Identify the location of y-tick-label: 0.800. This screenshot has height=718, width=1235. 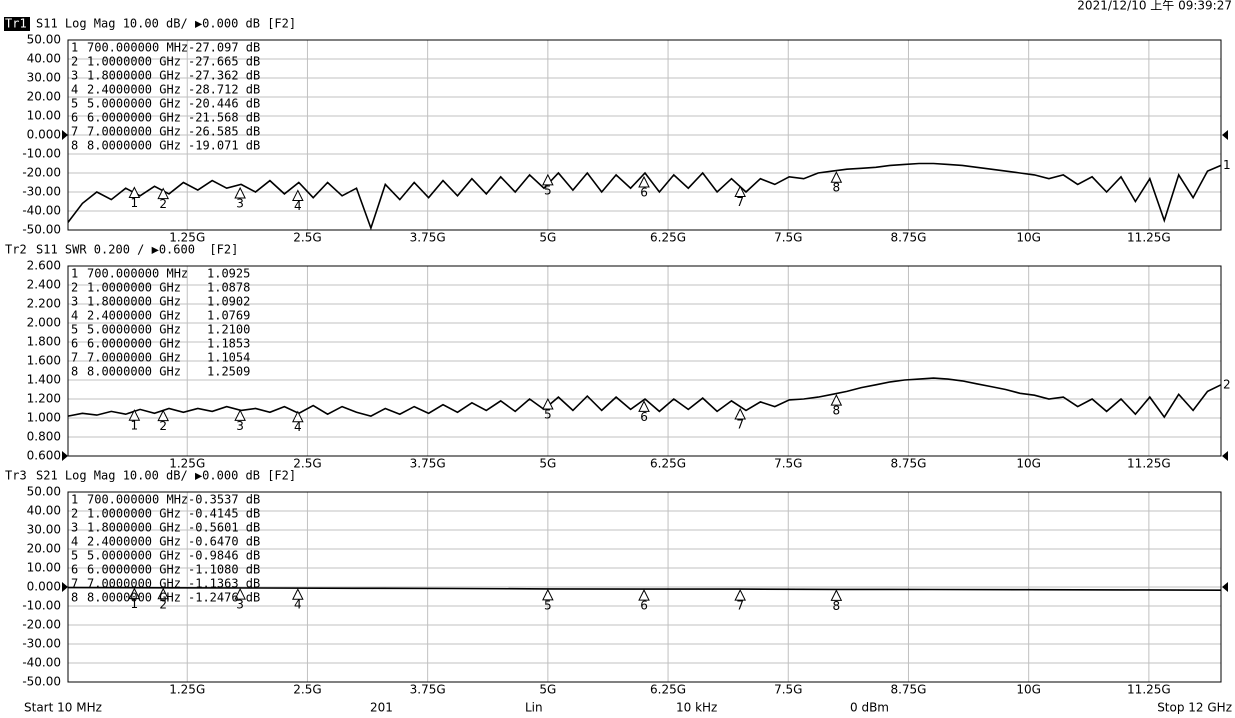
(44, 437).